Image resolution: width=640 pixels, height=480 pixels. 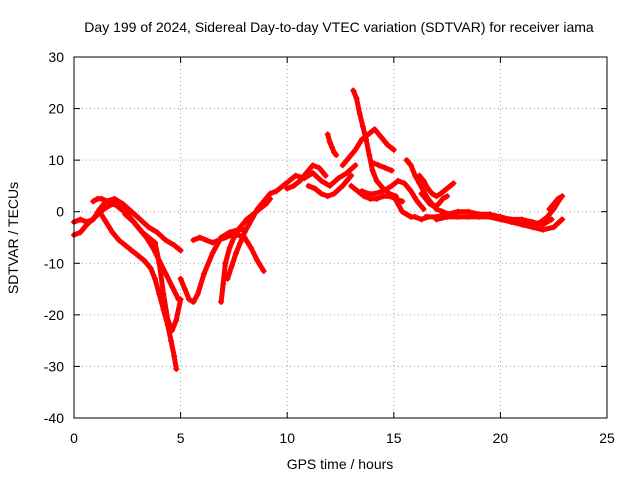 What do you see at coordinates (501, 438) in the screenshot?
I see `x-tick-label: 20` at bounding box center [501, 438].